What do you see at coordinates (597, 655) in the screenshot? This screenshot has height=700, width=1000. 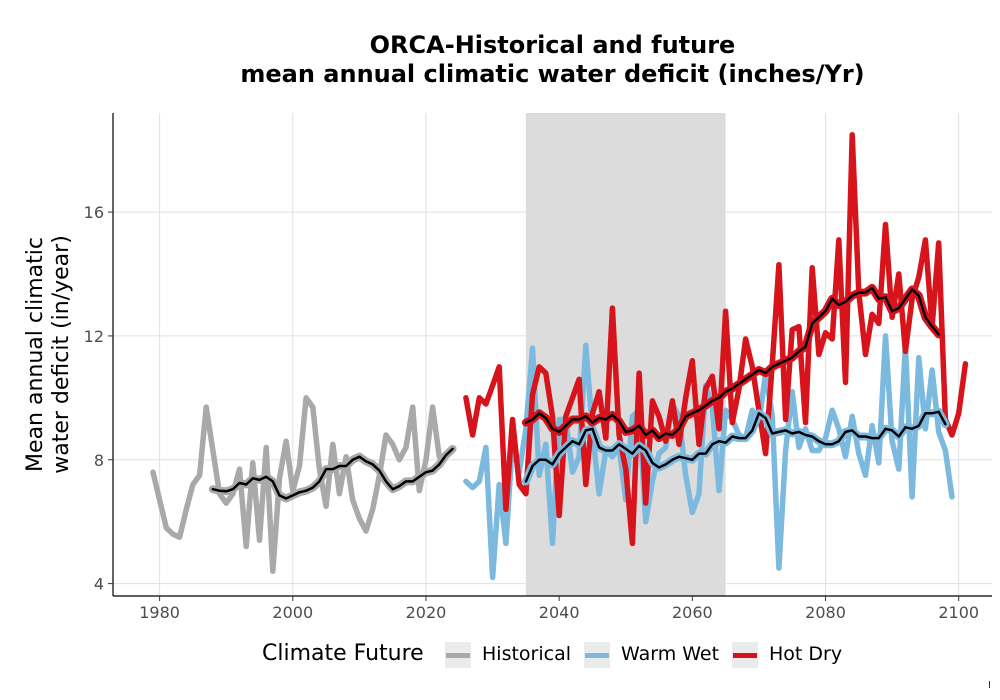 I see `legend-key-warm-wet` at bounding box center [597, 655].